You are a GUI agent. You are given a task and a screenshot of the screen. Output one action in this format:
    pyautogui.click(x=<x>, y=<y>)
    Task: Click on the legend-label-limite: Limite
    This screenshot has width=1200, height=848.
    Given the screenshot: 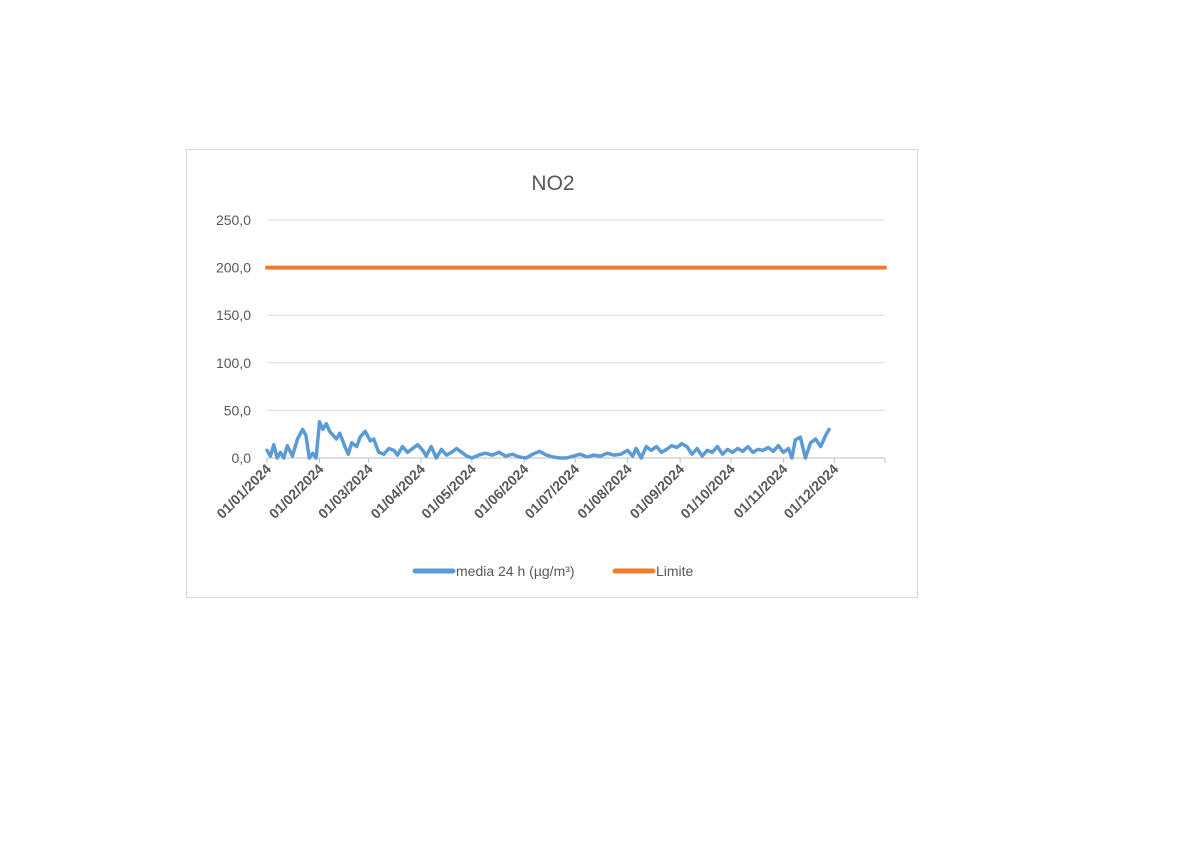 What is the action you would take?
    pyautogui.click(x=675, y=571)
    